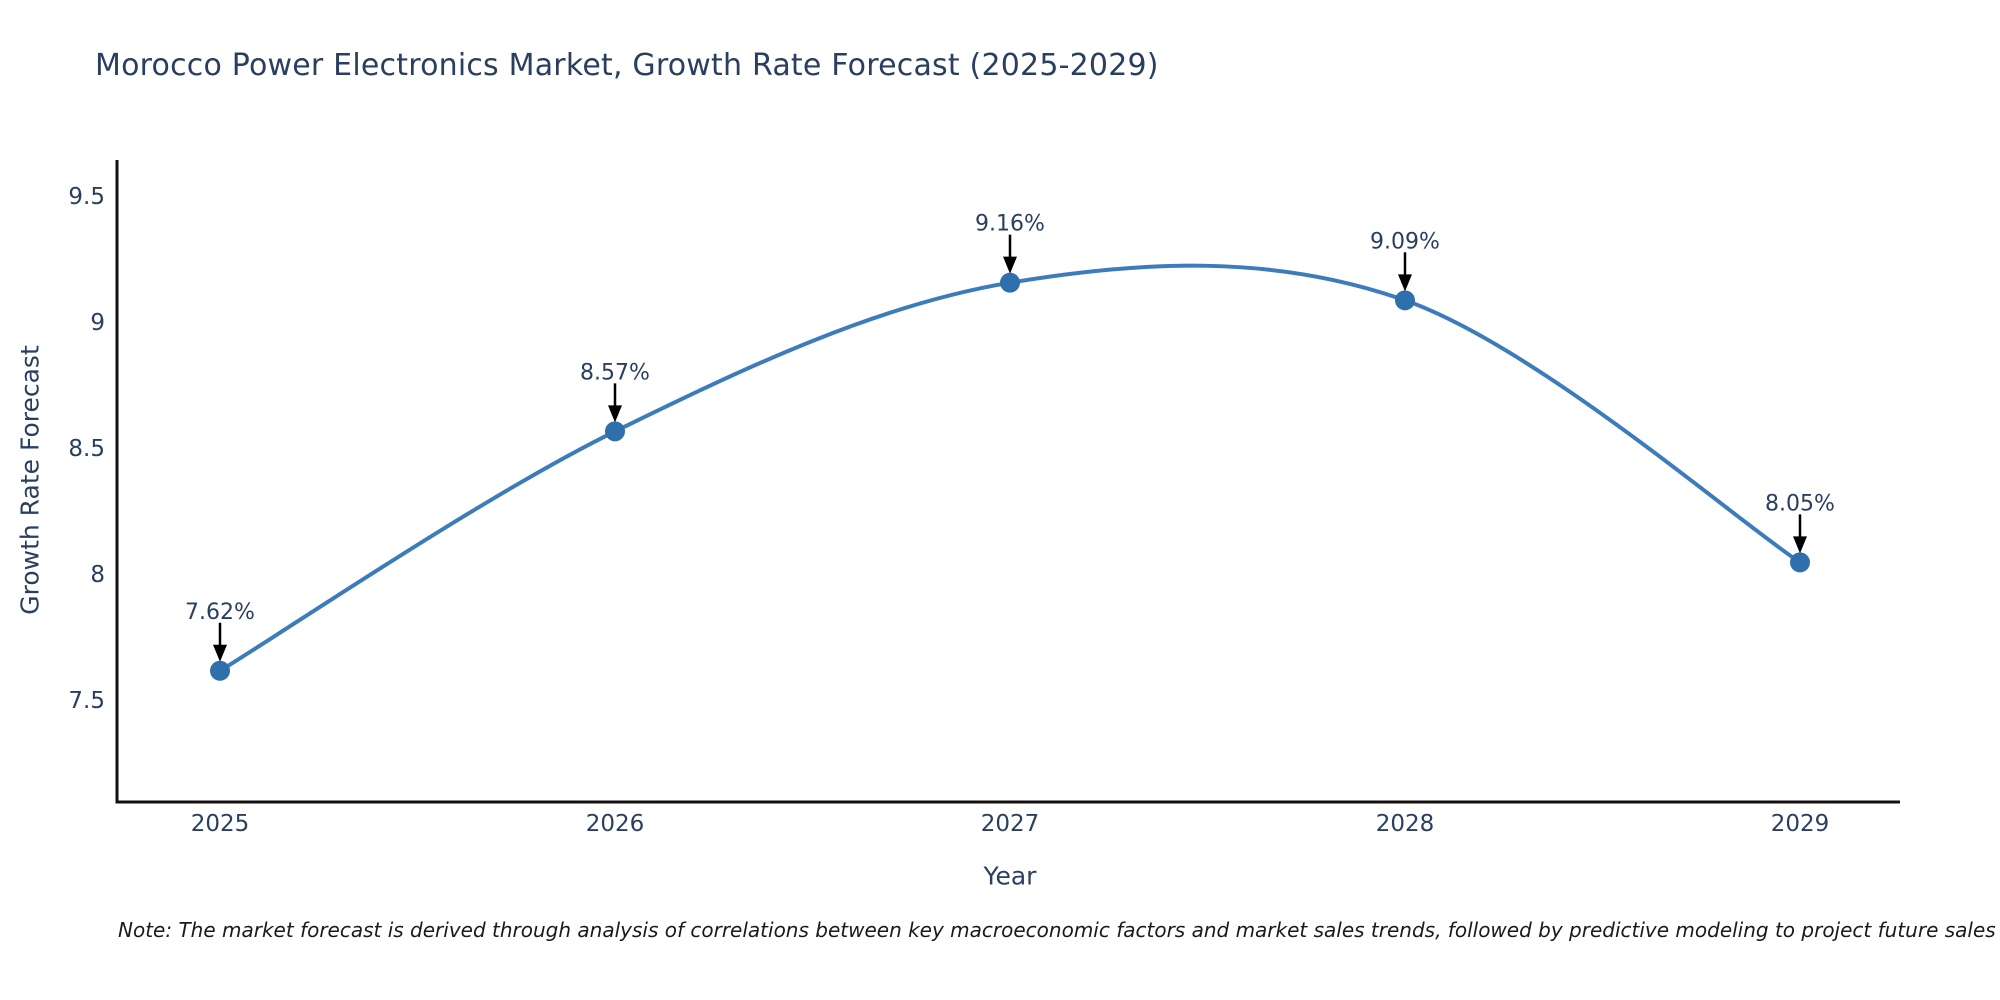 This screenshot has width=2000, height=1000. What do you see at coordinates (30, 480) in the screenshot?
I see `y-axis-title: Growth Rate Forecast` at bounding box center [30, 480].